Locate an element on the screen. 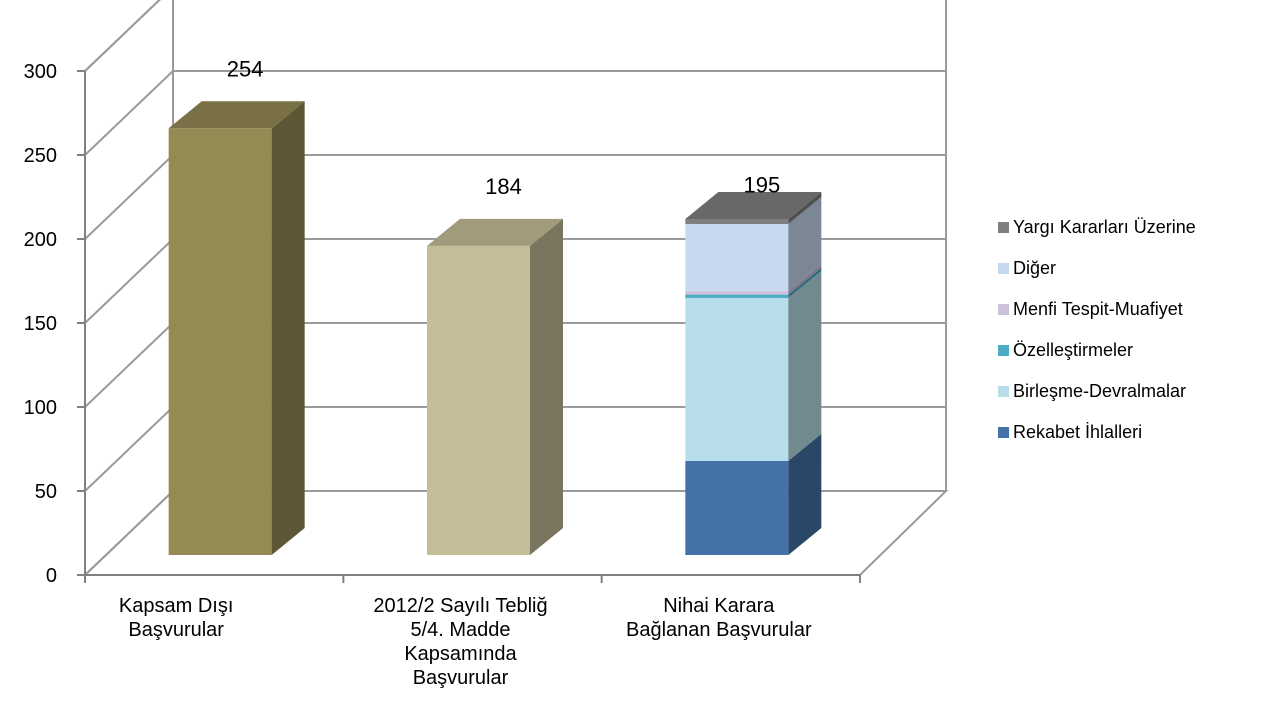  legend-label-0: Yargı Kararları Üzerine is located at coordinates (1104, 227).